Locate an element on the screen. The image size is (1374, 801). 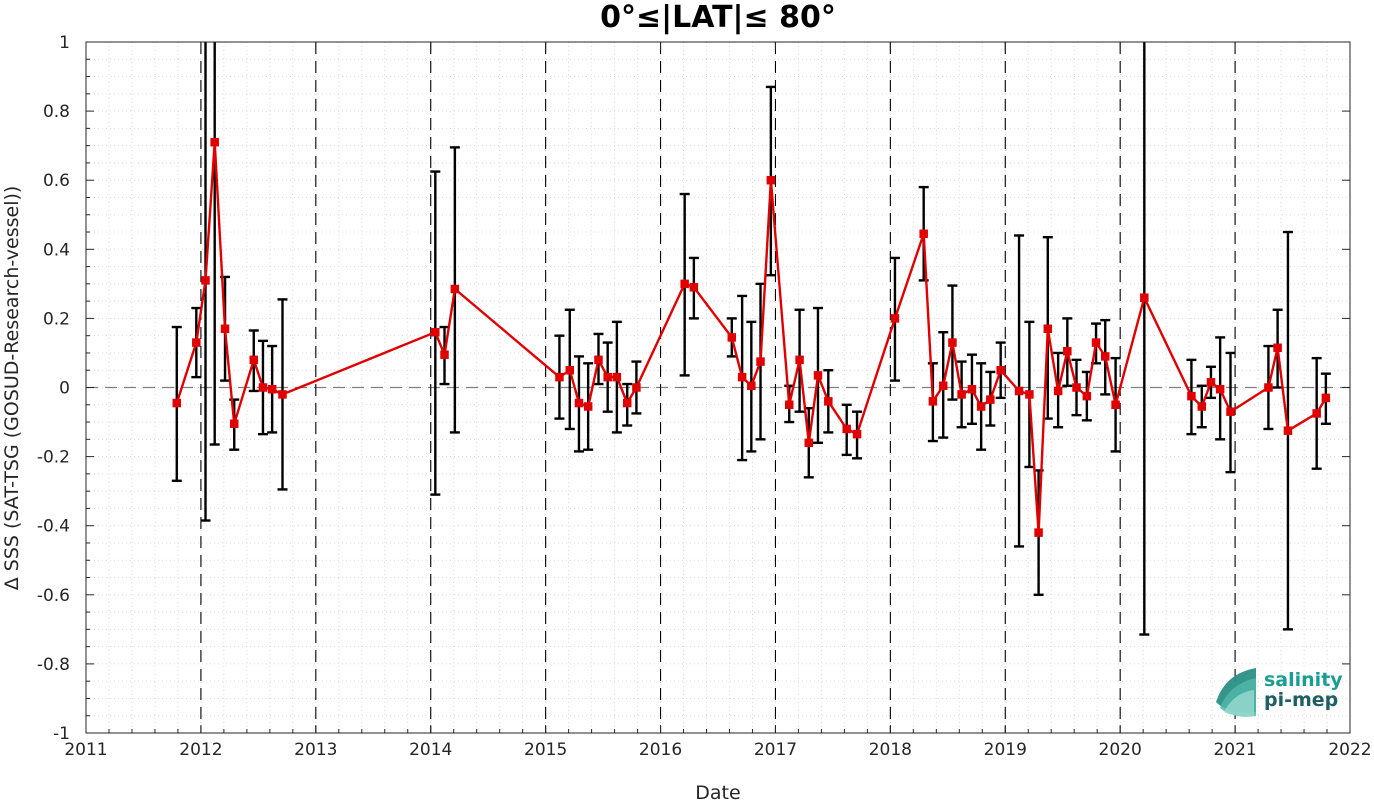
x-tick-label: 2019 is located at coordinates (1005, 750).